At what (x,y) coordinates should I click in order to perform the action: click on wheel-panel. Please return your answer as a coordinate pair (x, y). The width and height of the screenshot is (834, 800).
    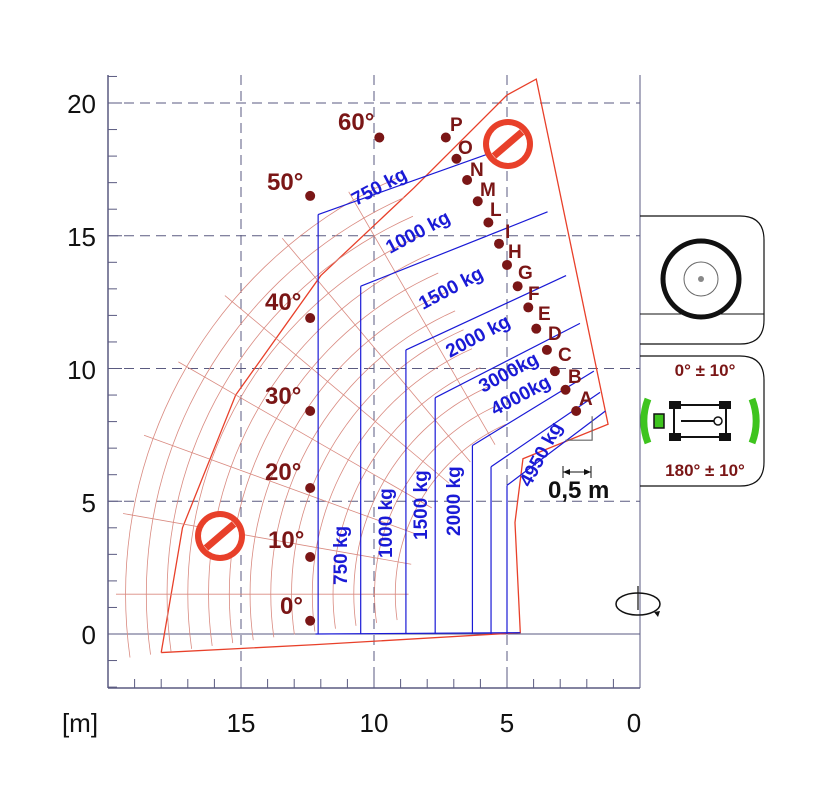
    Looking at the image, I should click on (702, 280).